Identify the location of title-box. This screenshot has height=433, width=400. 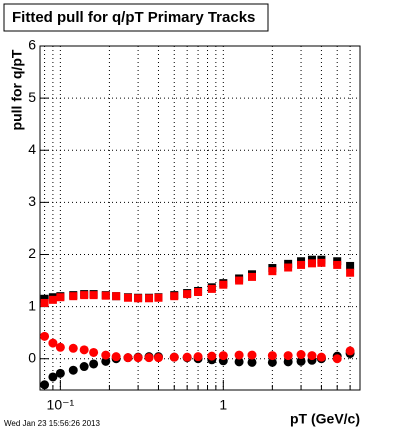
(136, 17).